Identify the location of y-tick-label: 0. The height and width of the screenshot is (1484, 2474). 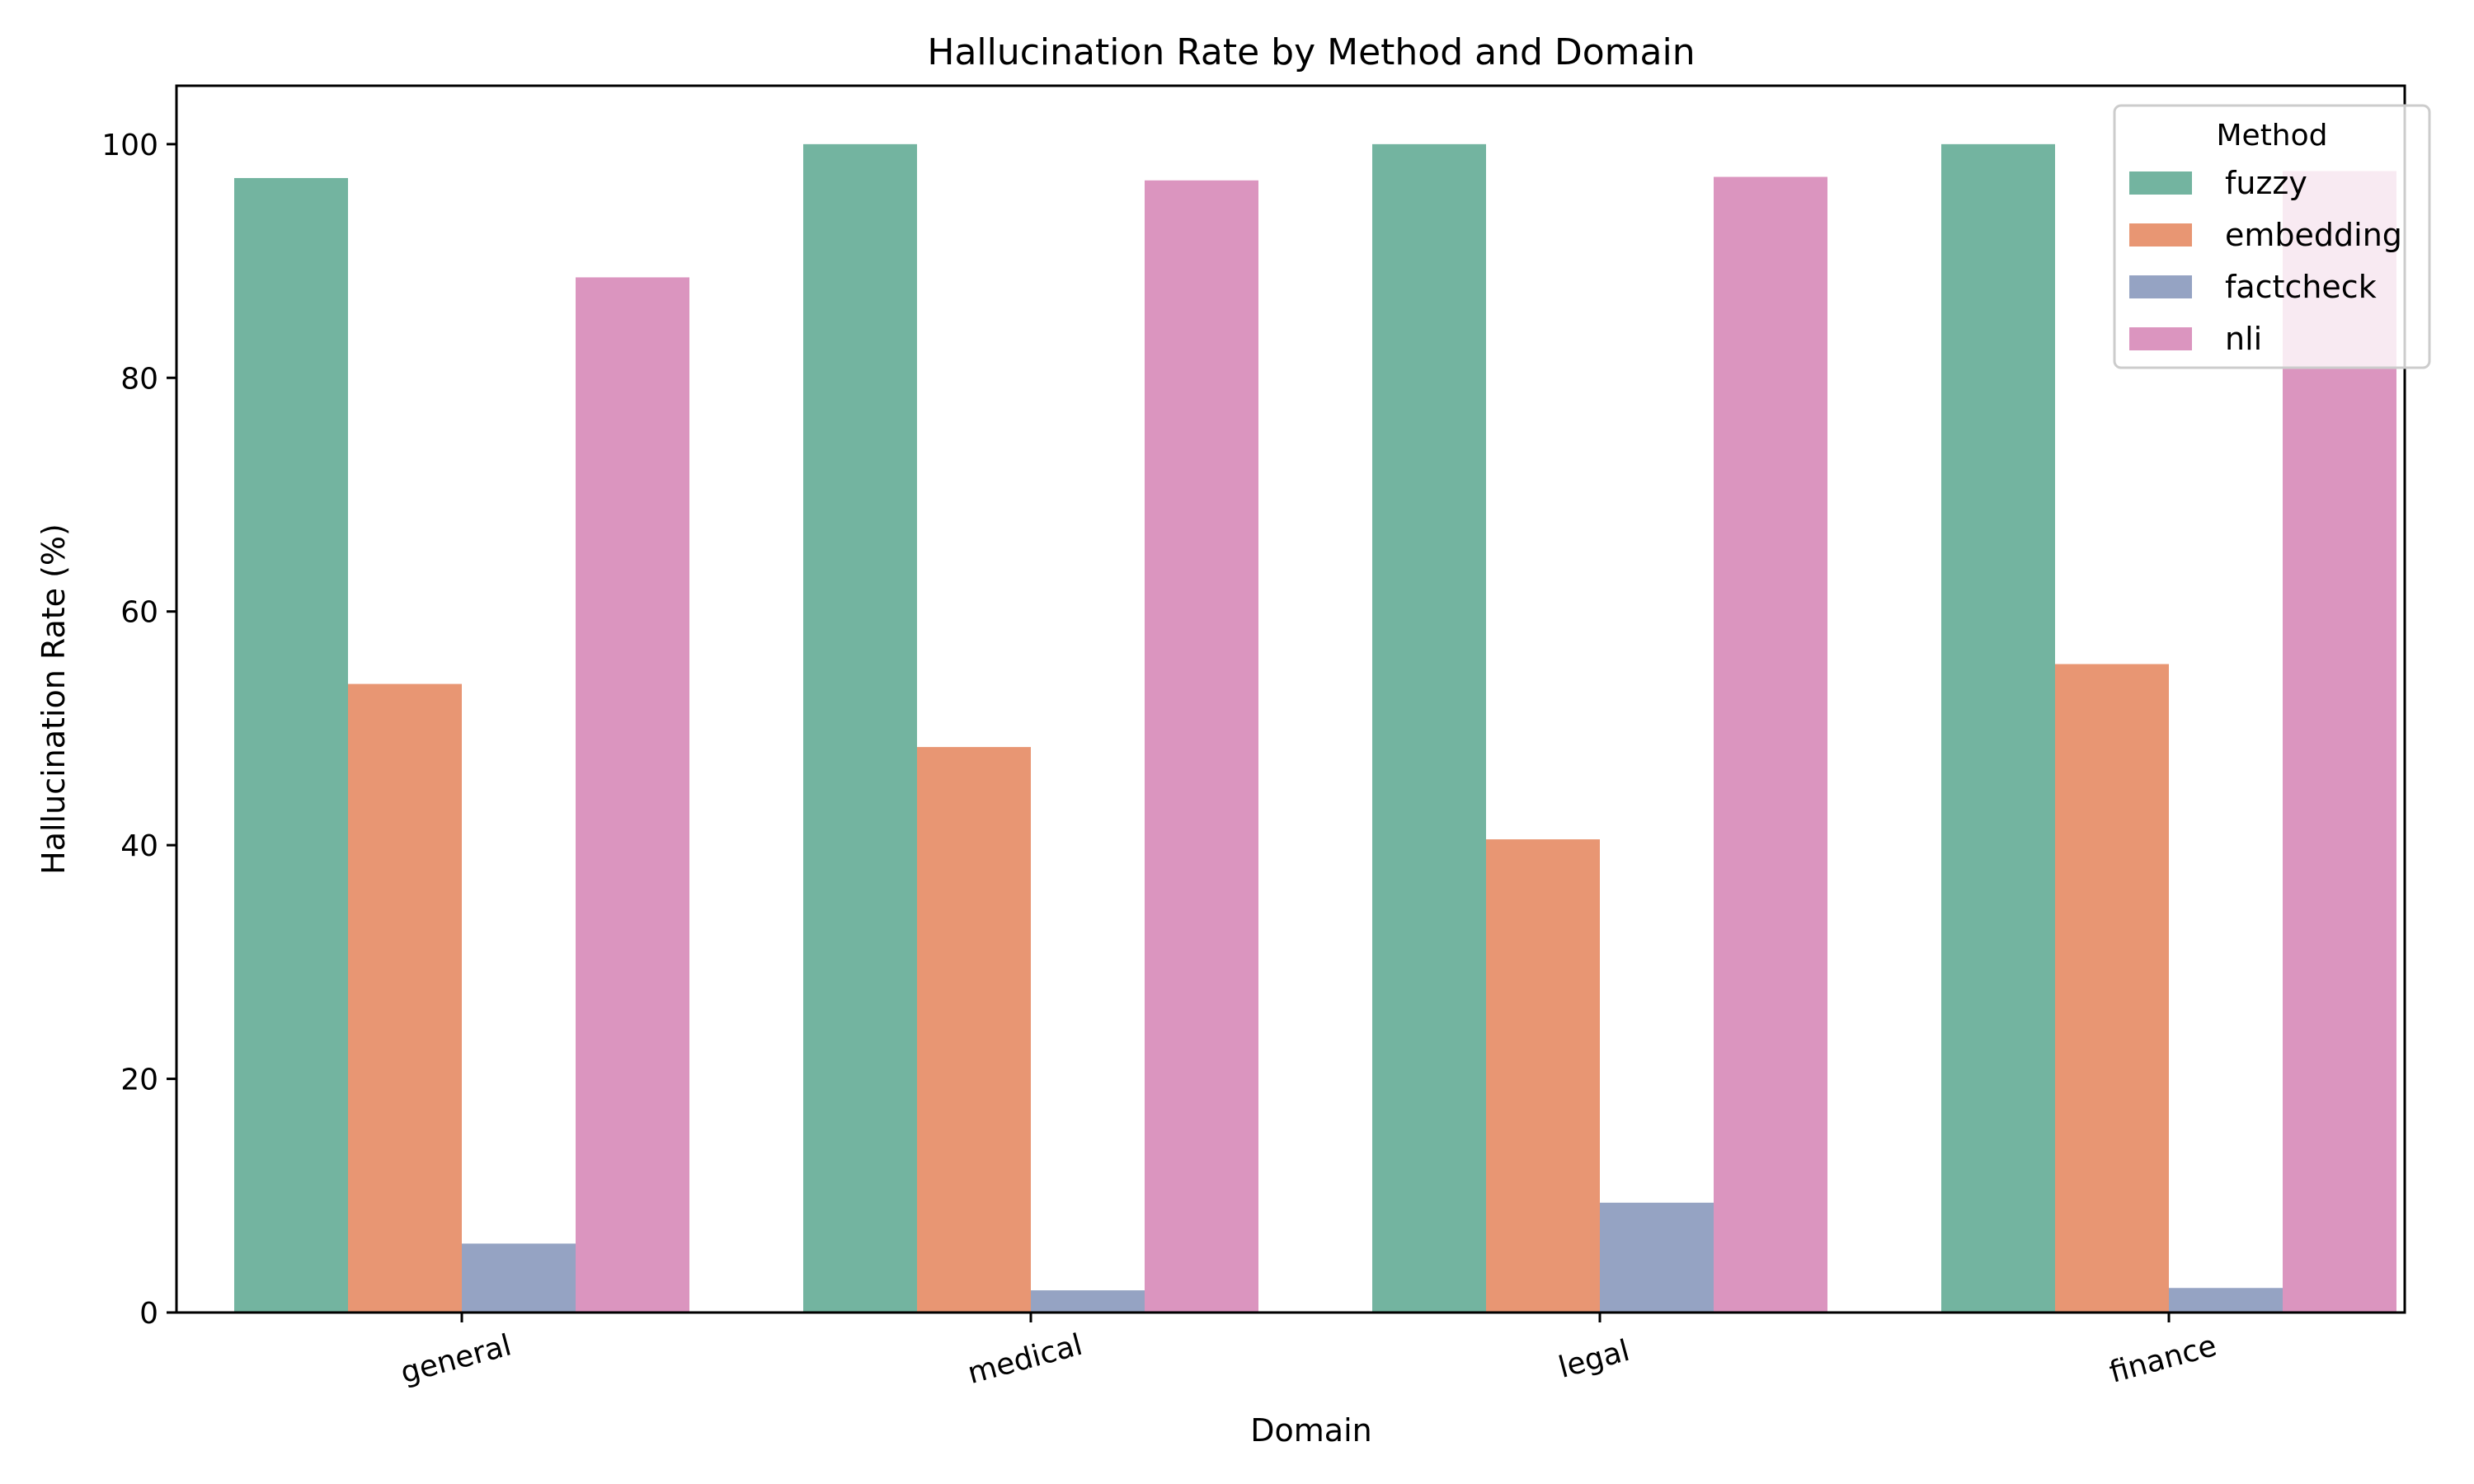
(148, 1314).